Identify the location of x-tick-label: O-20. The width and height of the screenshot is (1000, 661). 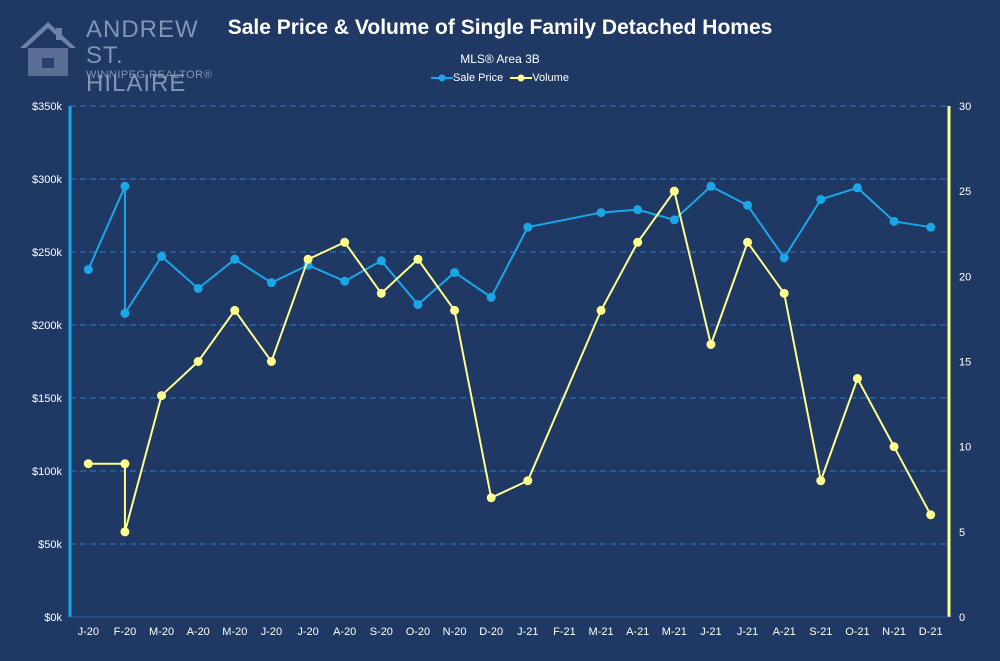
(418, 632).